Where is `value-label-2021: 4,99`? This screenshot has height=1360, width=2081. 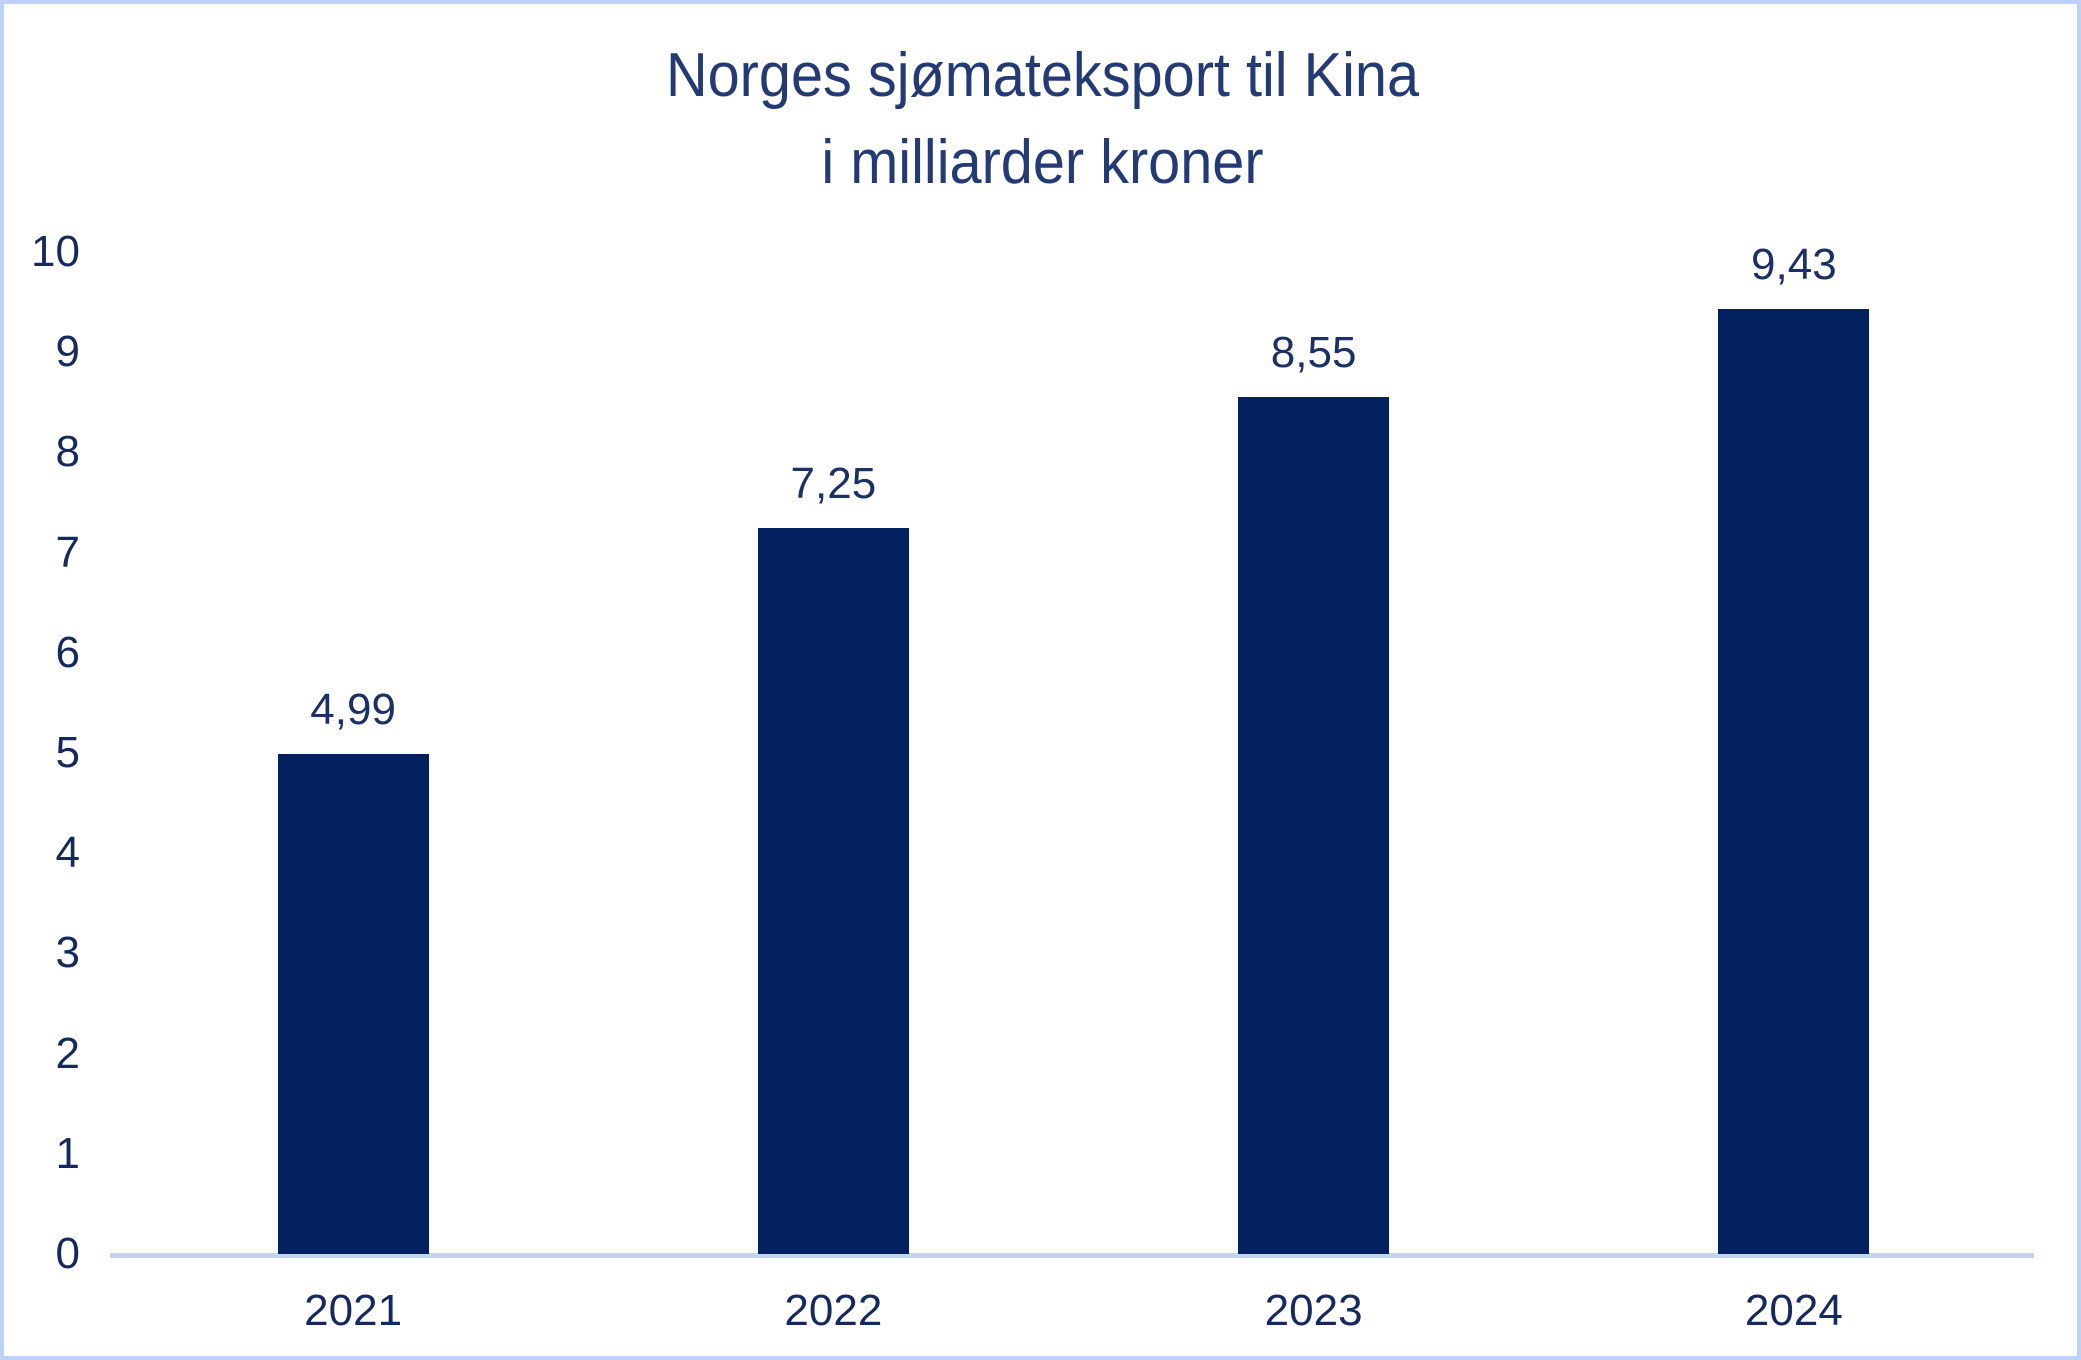 value-label-2021: 4,99 is located at coordinates (353, 709).